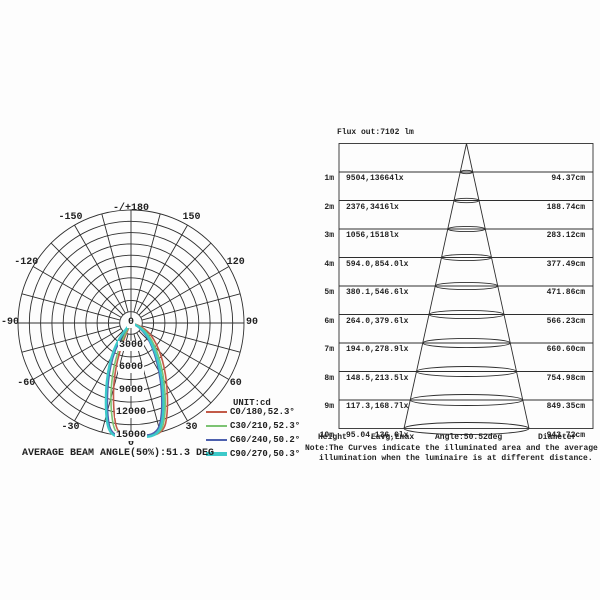 The image size is (600, 600). I want to click on cone-row-eavg-emax: 194.0,278.9lx, so click(377, 349).